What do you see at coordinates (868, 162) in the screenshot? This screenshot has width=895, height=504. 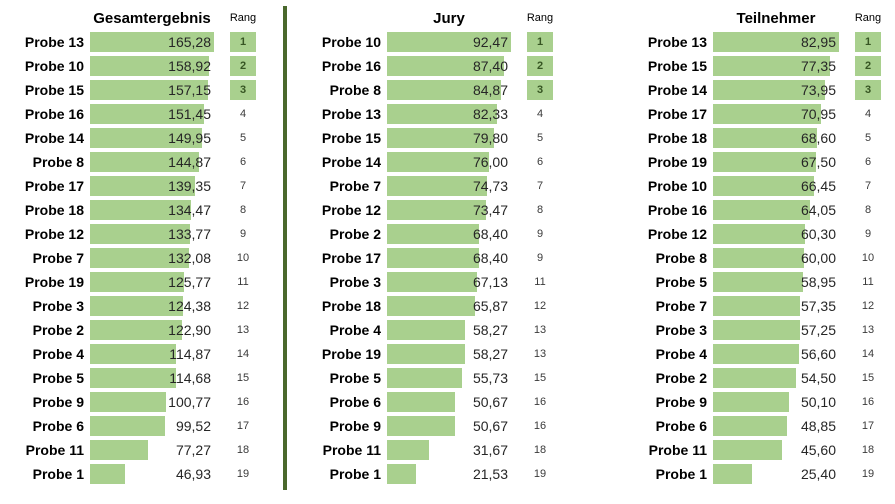 I see `rank-value: 6` at bounding box center [868, 162].